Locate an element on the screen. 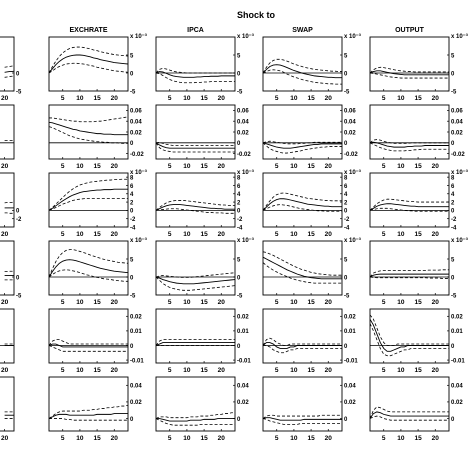  panel-r1-c4: 5 10 15 20 -0.02 0 0.02 0.04 0.06 is located at coordinates (417, 137).